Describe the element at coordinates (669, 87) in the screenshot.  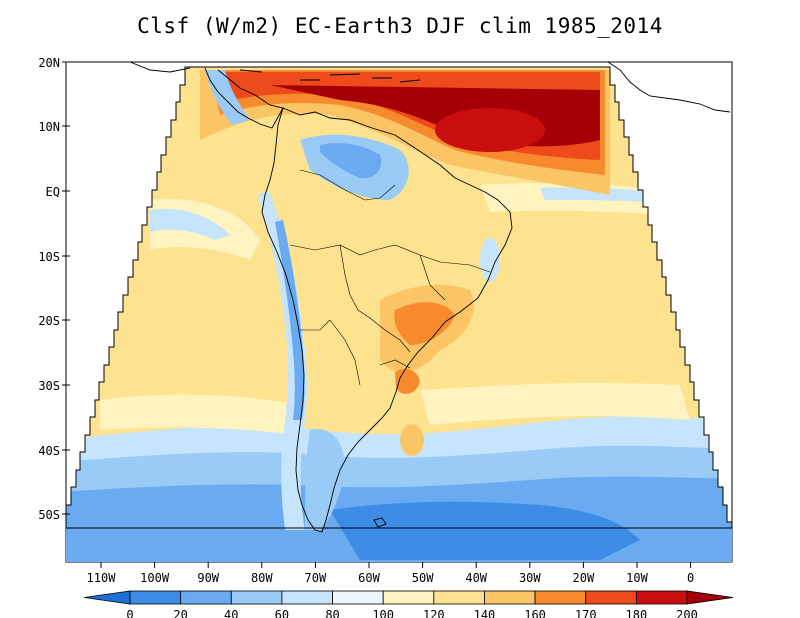
I see `coastline-africa` at that location.